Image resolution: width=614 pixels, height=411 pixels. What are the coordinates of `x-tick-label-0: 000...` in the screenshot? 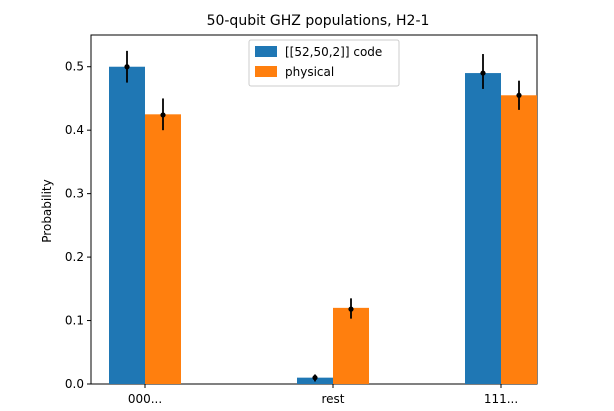 It's located at (145, 399).